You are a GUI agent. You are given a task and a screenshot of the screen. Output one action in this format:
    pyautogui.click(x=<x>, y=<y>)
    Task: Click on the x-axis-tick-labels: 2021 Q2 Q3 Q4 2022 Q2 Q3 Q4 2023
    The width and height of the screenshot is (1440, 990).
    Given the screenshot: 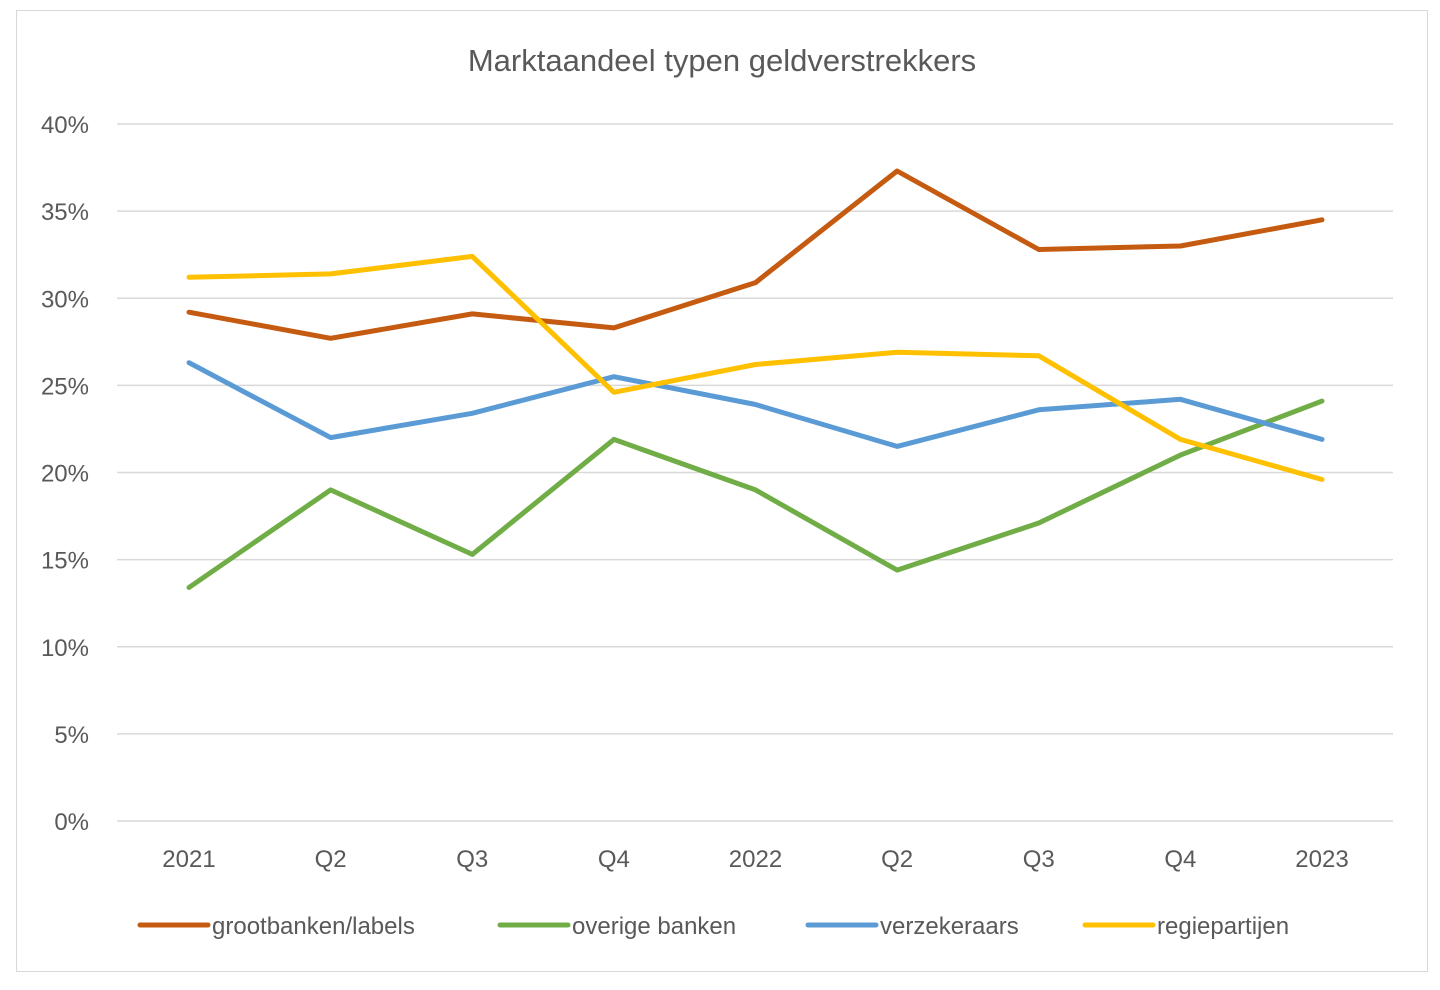 What is the action you would take?
    pyautogui.click(x=755, y=859)
    